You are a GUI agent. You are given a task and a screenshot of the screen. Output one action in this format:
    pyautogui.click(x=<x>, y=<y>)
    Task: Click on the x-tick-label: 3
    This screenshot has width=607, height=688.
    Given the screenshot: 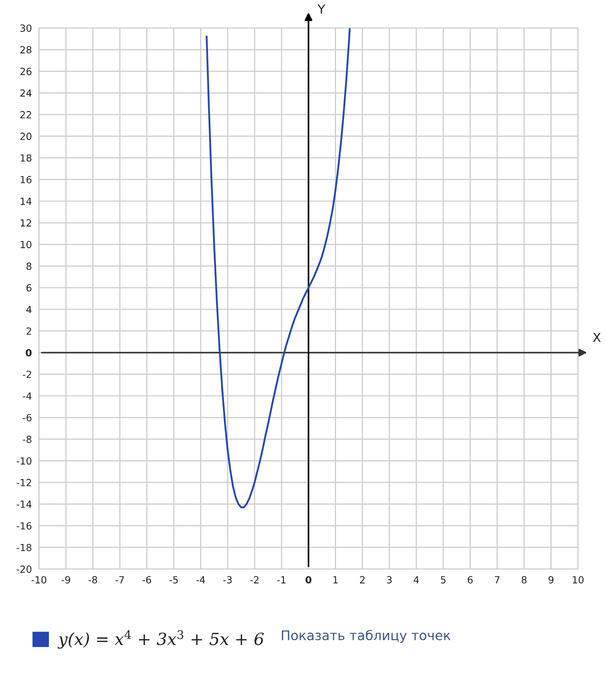 What is the action you would take?
    pyautogui.click(x=389, y=580)
    